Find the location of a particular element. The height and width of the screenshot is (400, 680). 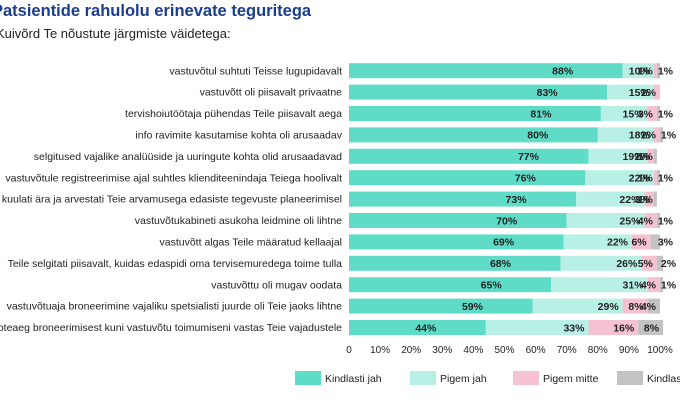

value-label: 76% is located at coordinates (526, 179).